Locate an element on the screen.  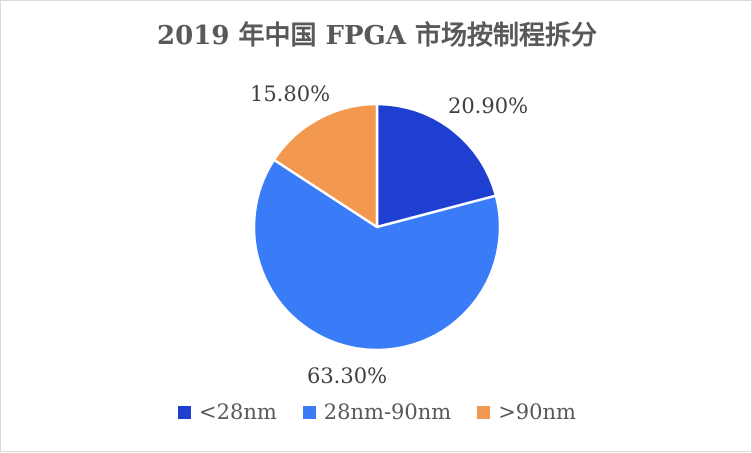
legend-item-28nm-90nm: 28nm-90nm is located at coordinates (377, 412).